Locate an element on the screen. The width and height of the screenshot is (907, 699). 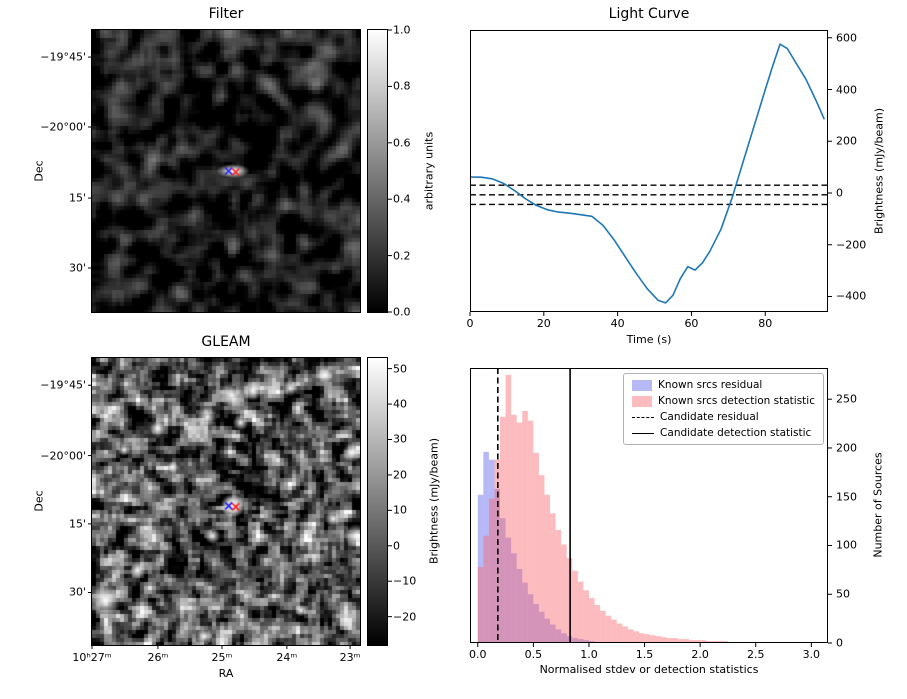
histogram-ytick-label: 100 is located at coordinates (846, 545).